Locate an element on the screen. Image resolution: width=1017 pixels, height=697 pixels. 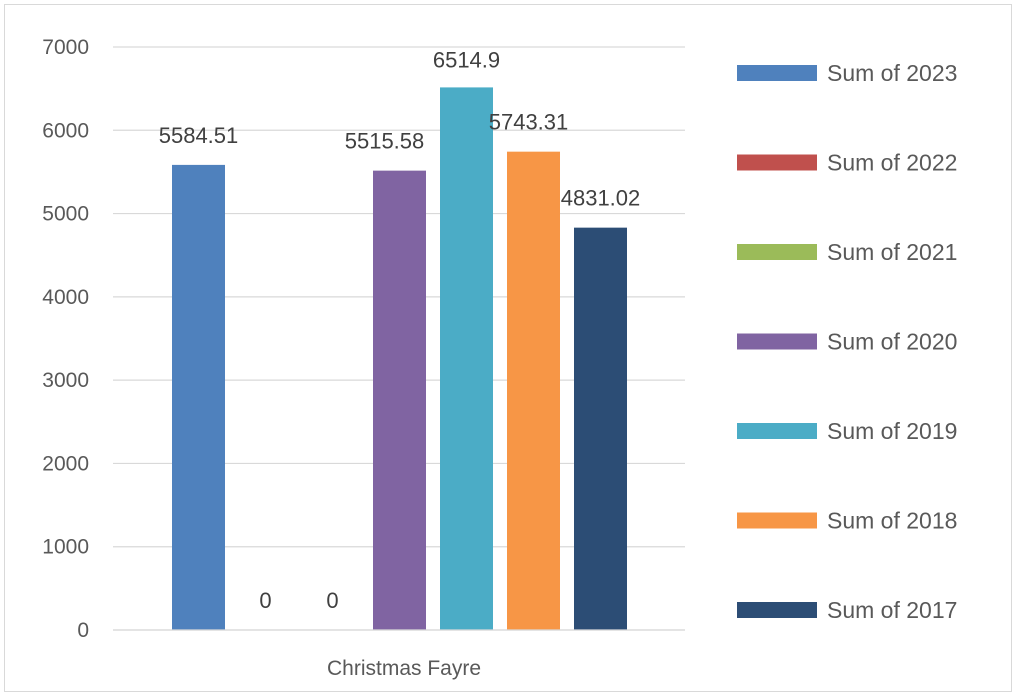
legend-label: Sum of 2020 is located at coordinates (892, 342).